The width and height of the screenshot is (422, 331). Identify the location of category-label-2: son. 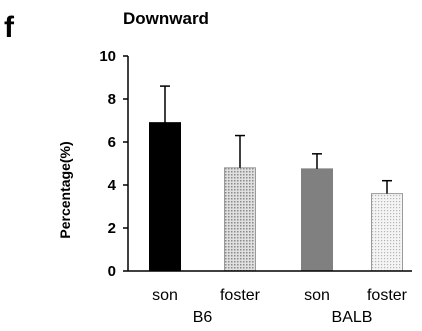
(317, 295).